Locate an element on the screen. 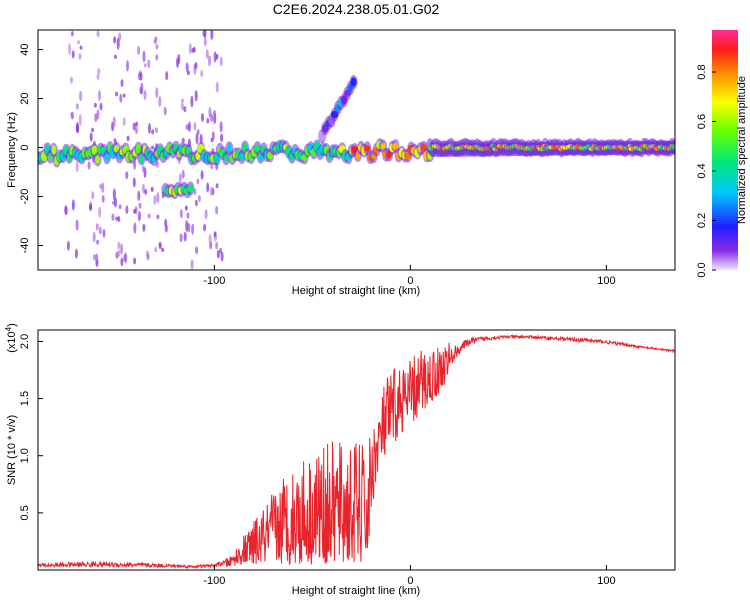 This screenshot has width=750, height=605. colorbar-tick-label: 0.0 is located at coordinates (702, 269).